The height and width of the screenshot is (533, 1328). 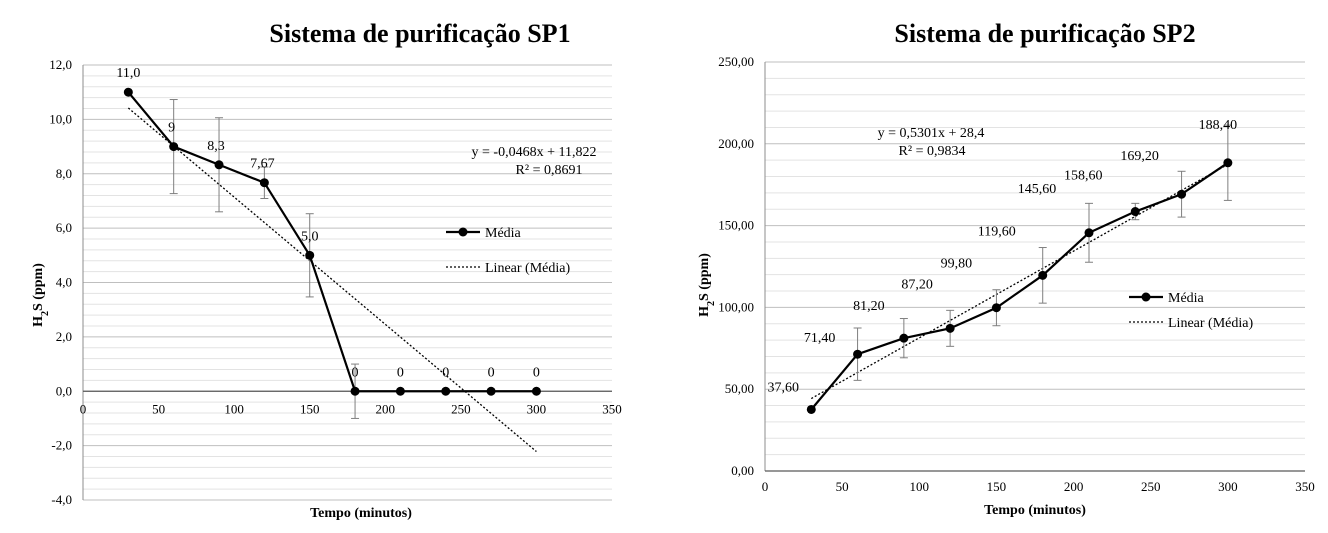 What do you see at coordinates (1037, 189) in the screenshot?
I see `data-label: 145,60` at bounding box center [1037, 189].